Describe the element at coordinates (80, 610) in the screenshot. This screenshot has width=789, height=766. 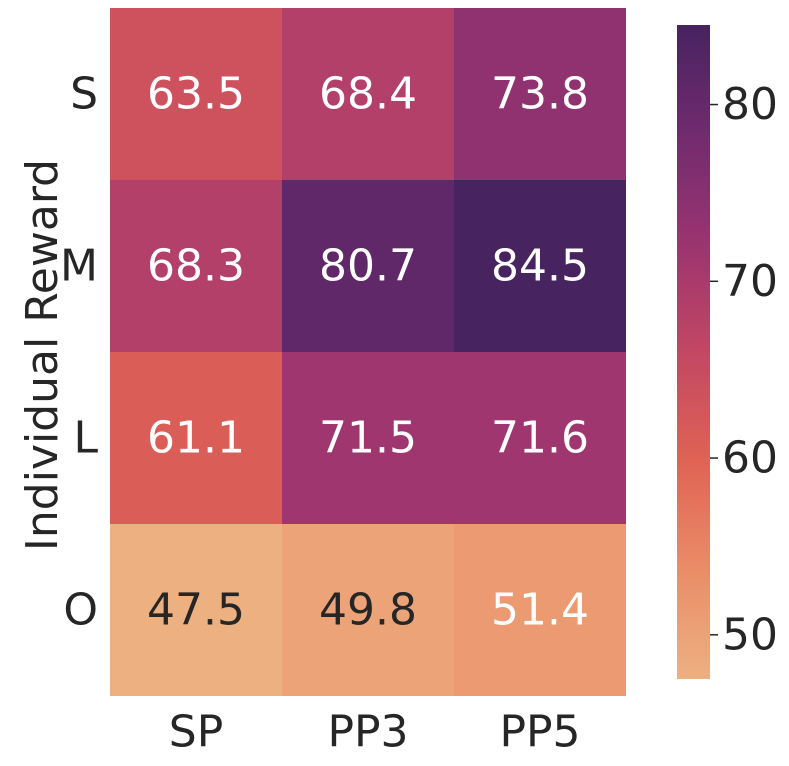
I see `y-tick-label-o: O` at that location.